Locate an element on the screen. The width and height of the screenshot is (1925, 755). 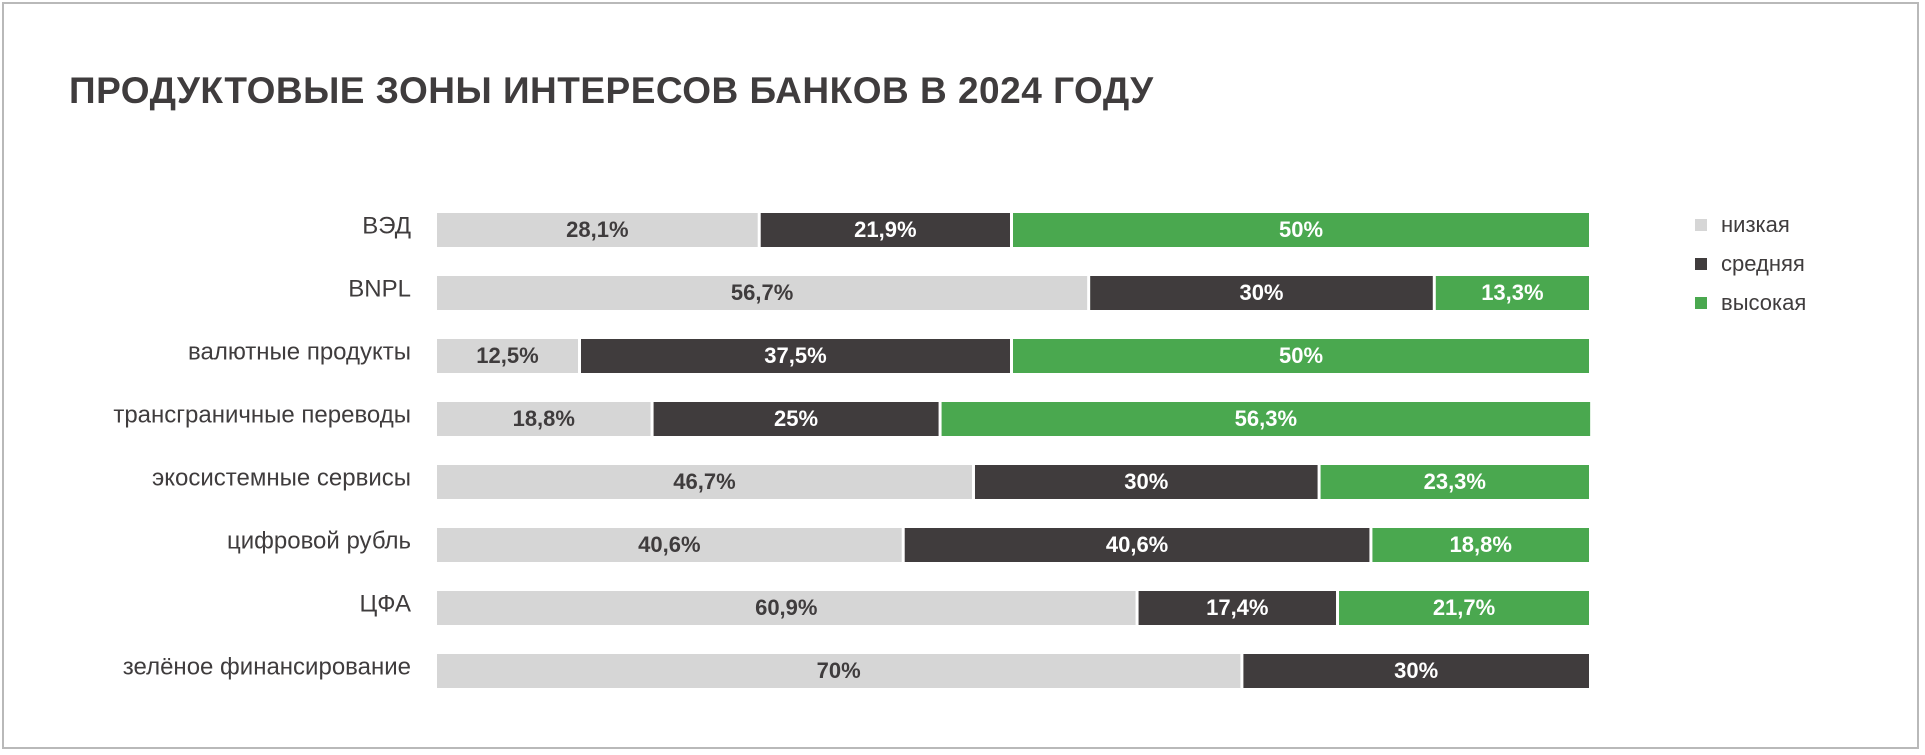
data-label-high: 23,3% is located at coordinates (1455, 481).